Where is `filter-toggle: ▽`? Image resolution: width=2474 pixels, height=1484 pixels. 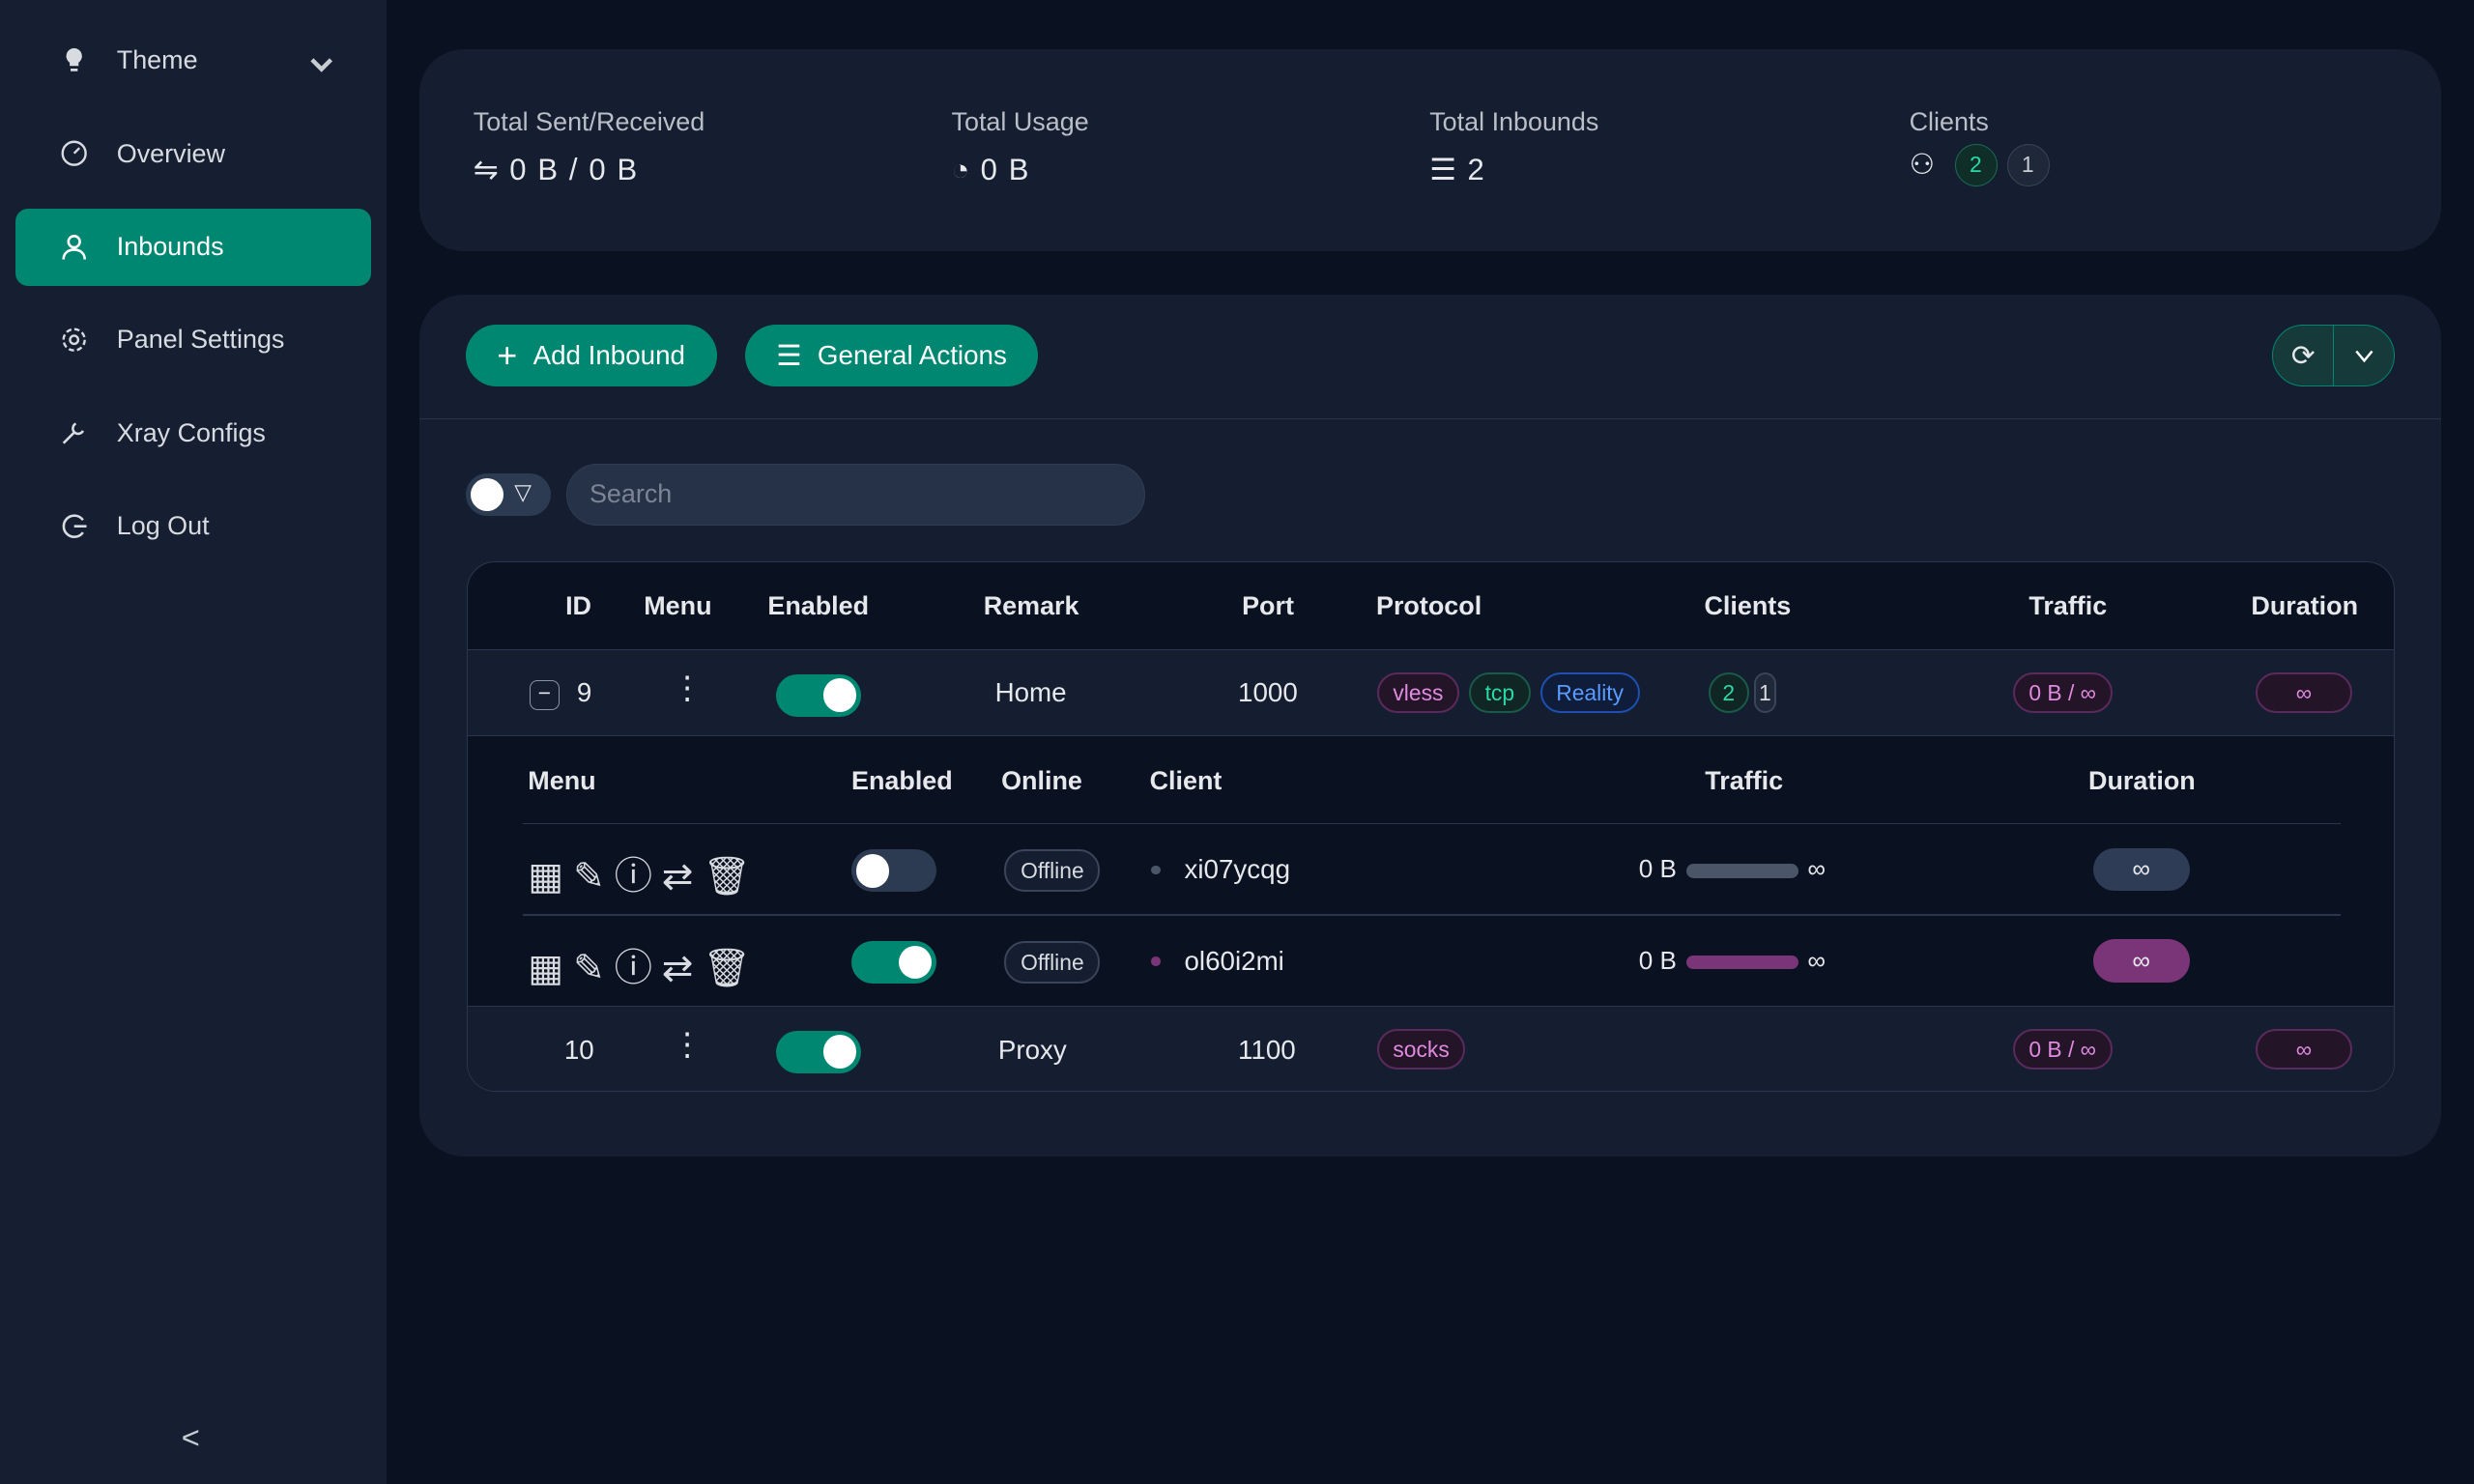 filter-toggle: ▽ is located at coordinates (508, 494).